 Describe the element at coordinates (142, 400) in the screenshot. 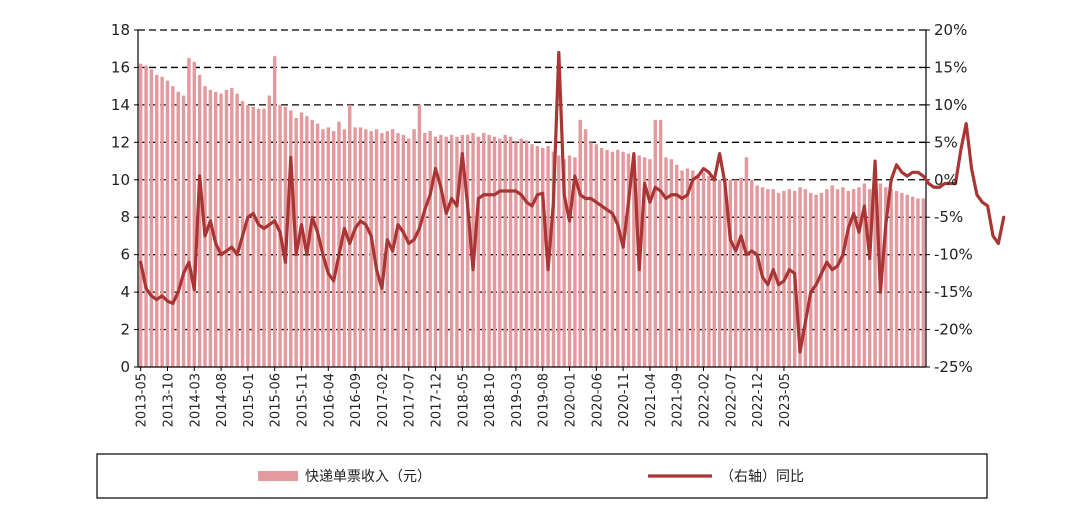

I see `x-tick-label: 2013-05` at that location.